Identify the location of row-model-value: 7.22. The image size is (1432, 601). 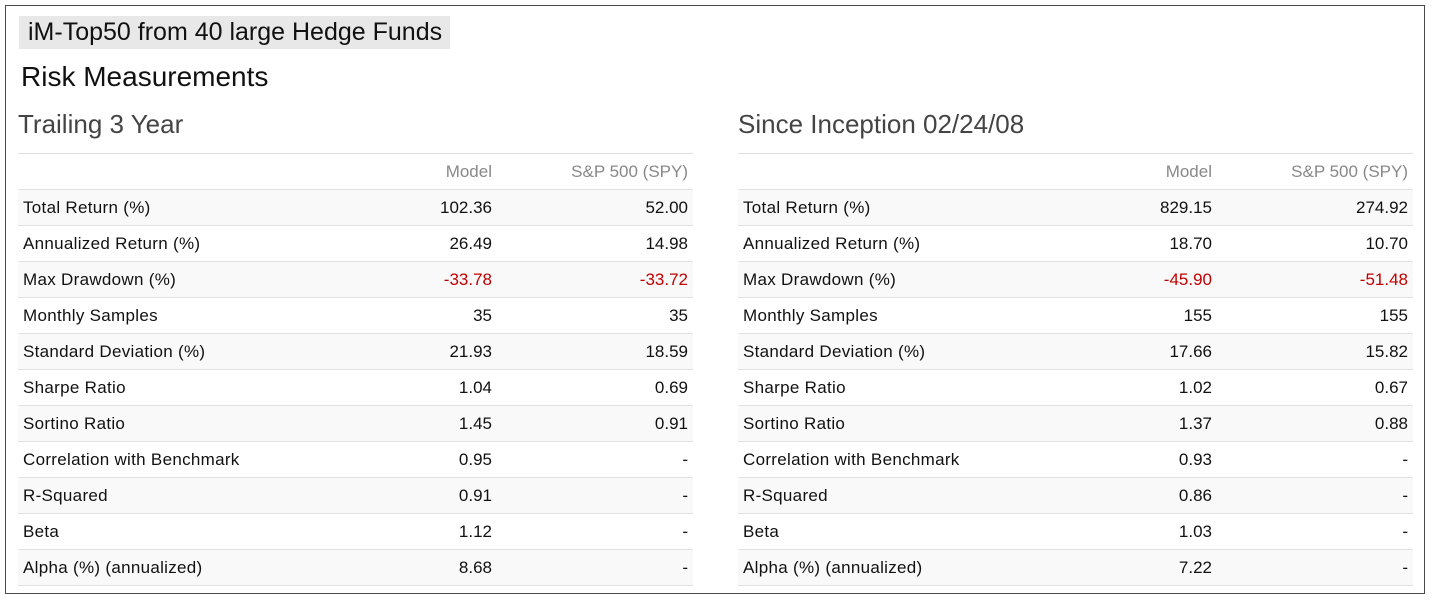
(1120, 567).